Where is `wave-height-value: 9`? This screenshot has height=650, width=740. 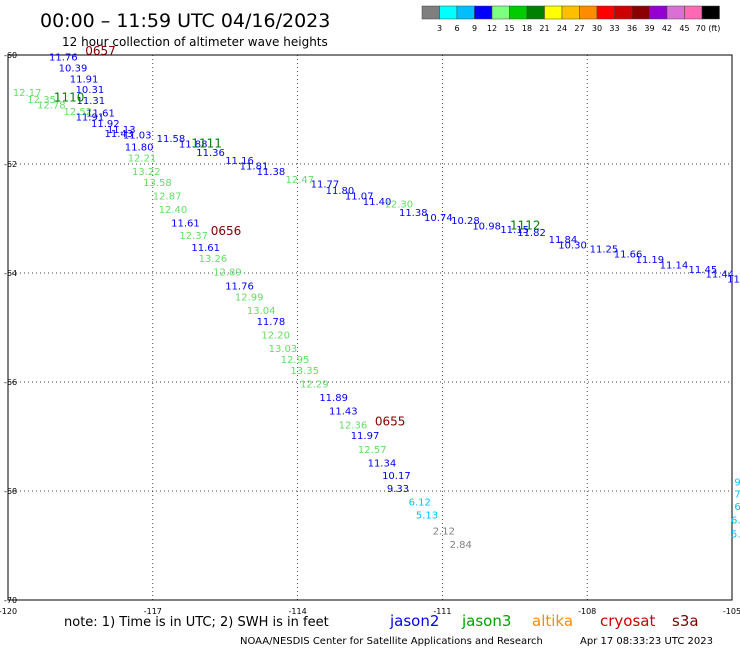 wave-height-value: 9 is located at coordinates (737, 483).